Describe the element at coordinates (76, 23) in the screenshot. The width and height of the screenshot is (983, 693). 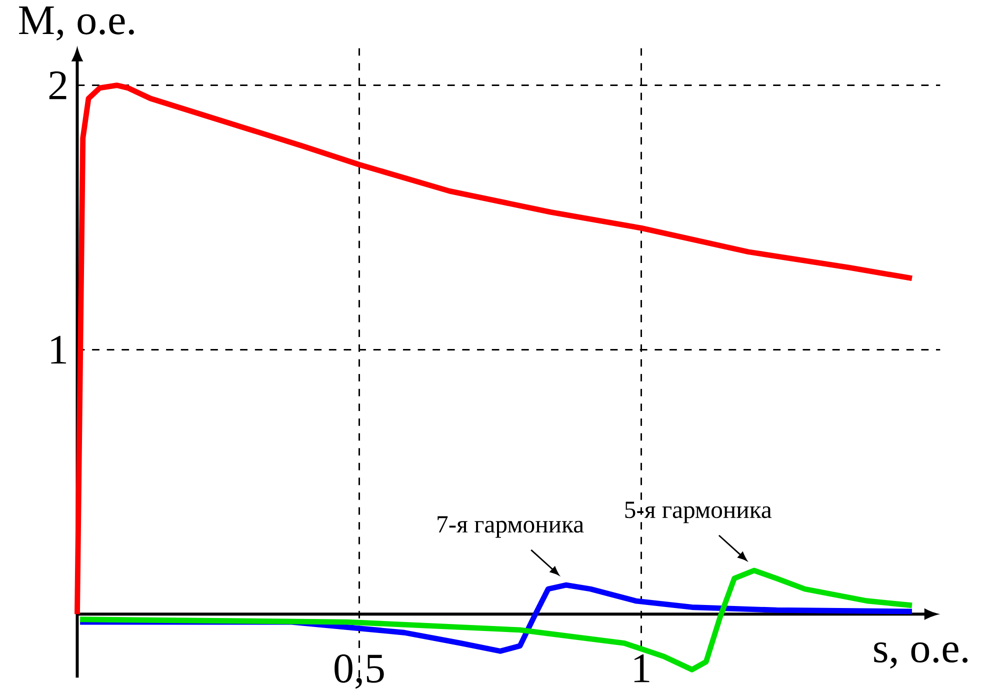
I see `y-axis-title: M, о.е.` at that location.